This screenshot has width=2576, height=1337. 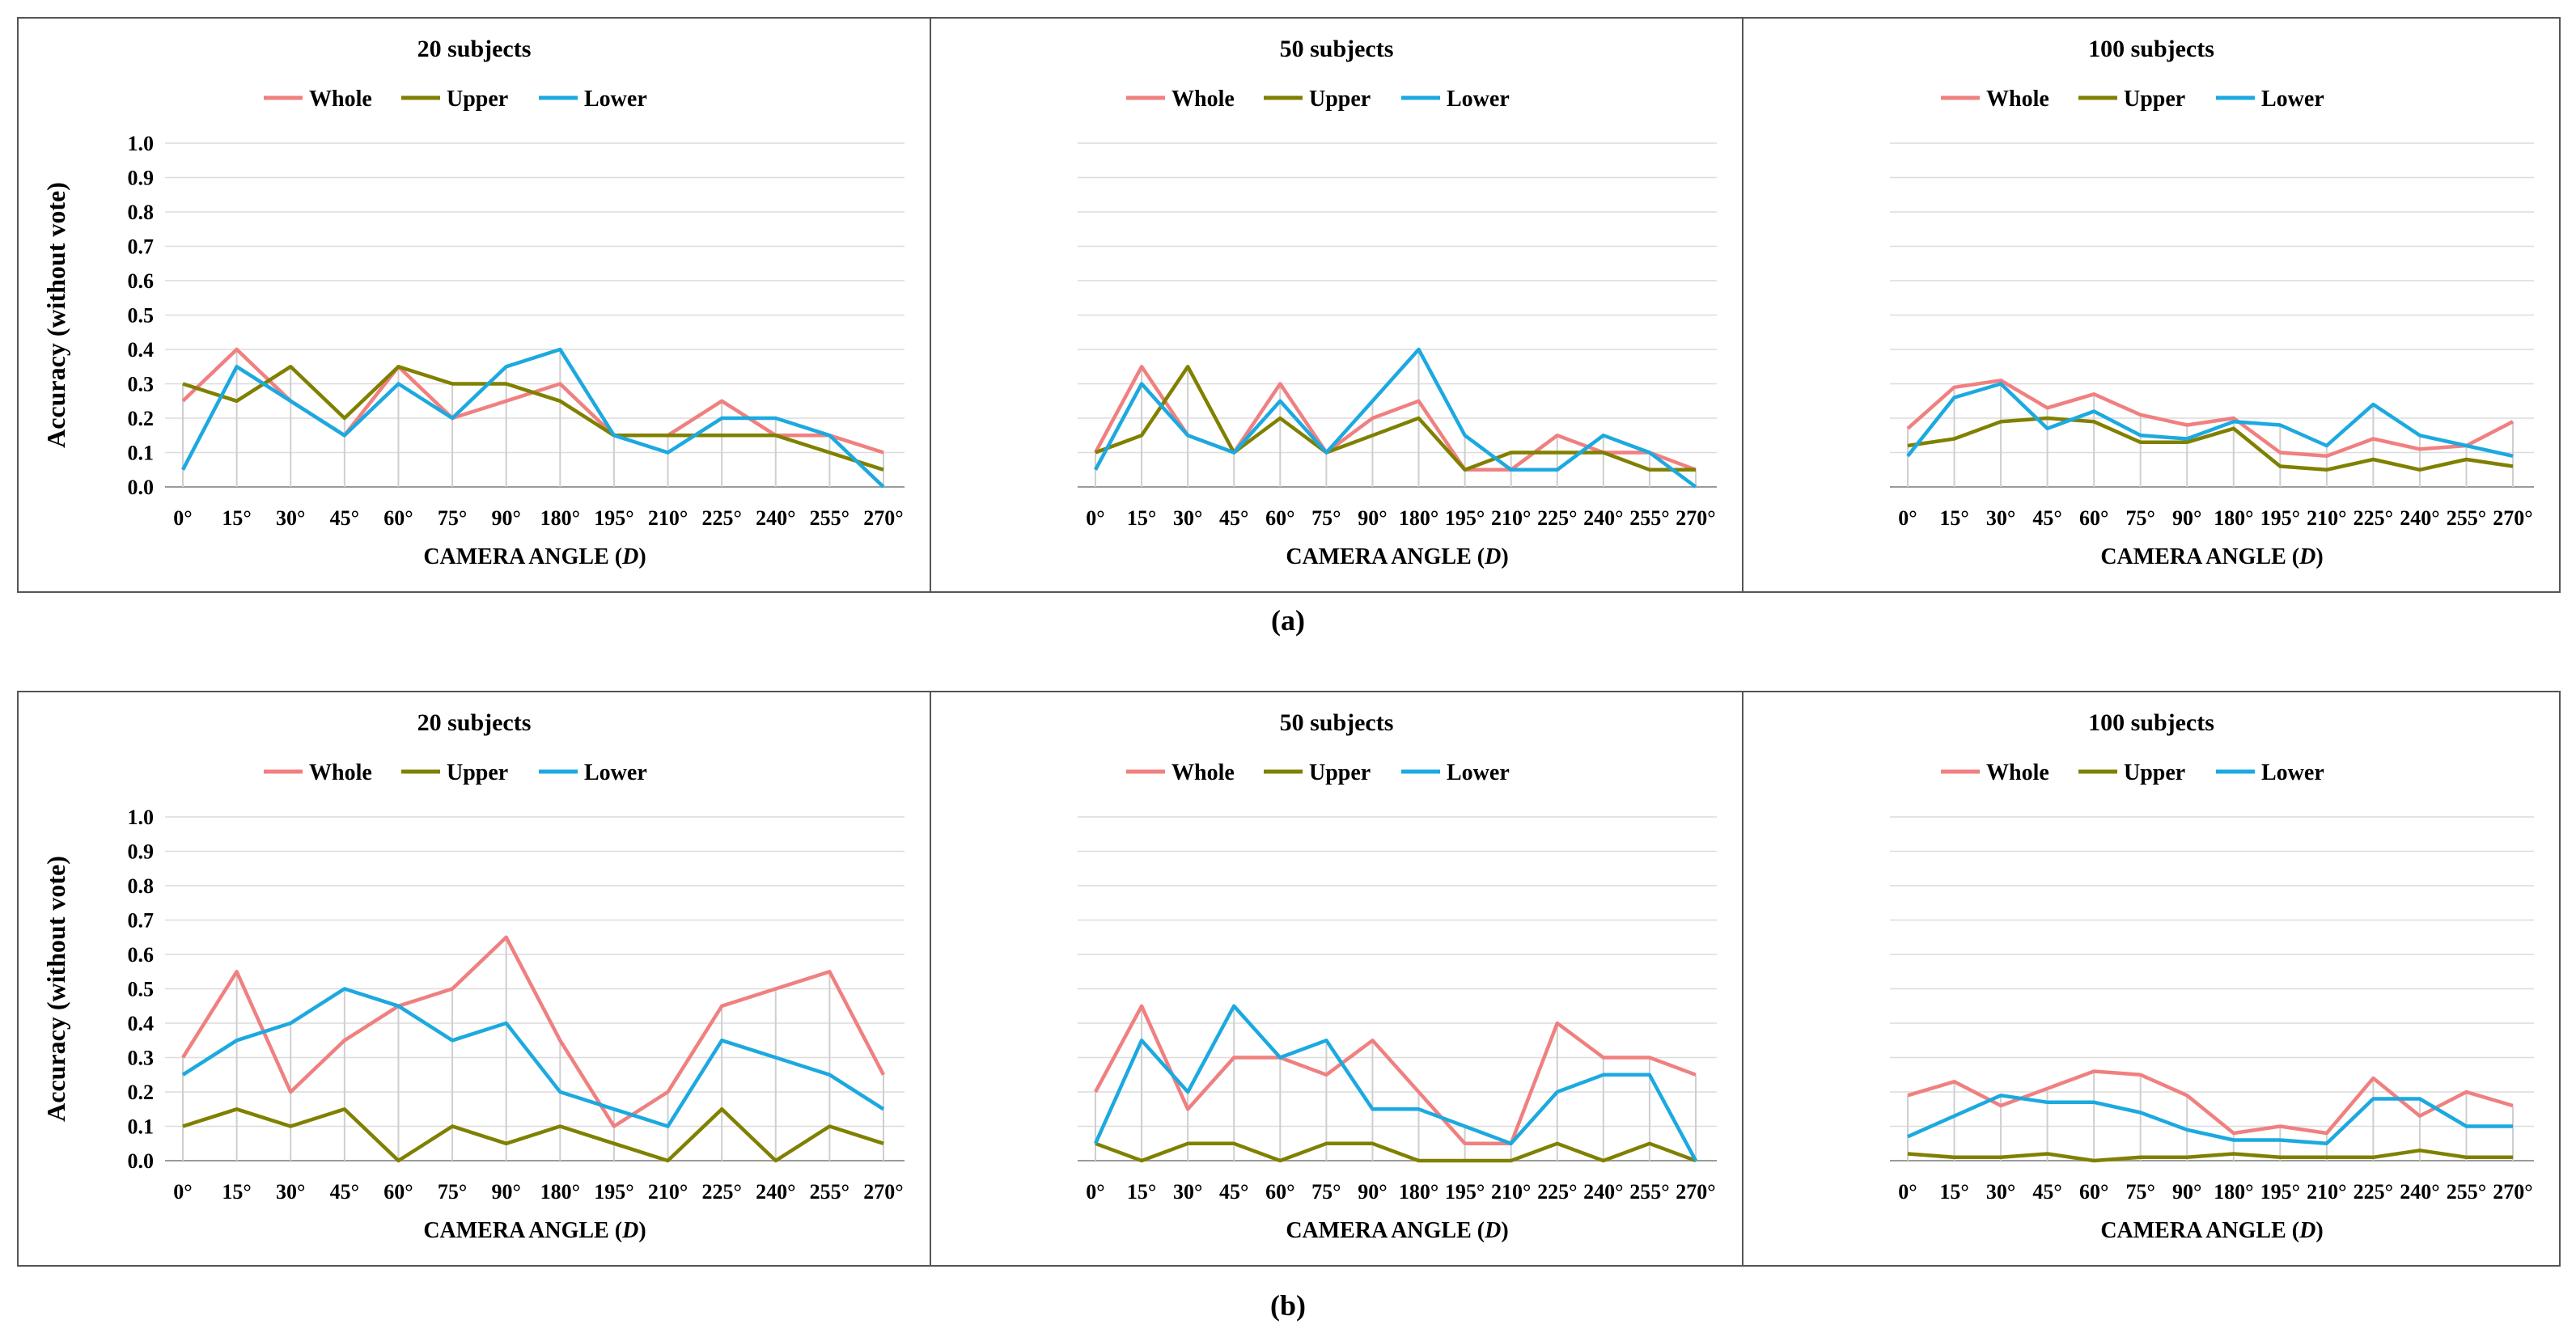 I want to click on chart-a-1-ylabel: Accuracy (without vote), so click(x=55, y=315).